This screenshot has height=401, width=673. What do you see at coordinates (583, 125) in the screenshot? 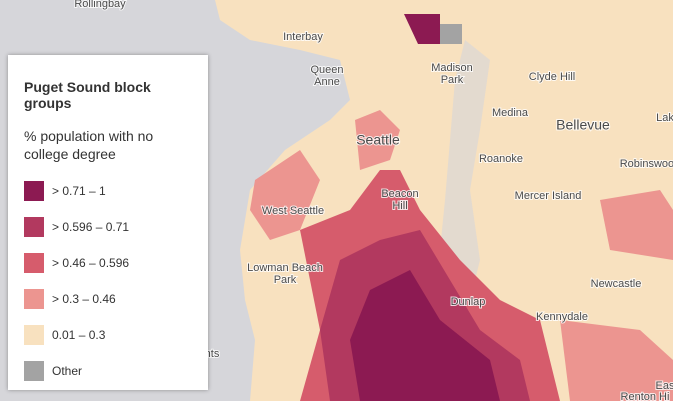
I see `place-label: Bellevue` at bounding box center [583, 125].